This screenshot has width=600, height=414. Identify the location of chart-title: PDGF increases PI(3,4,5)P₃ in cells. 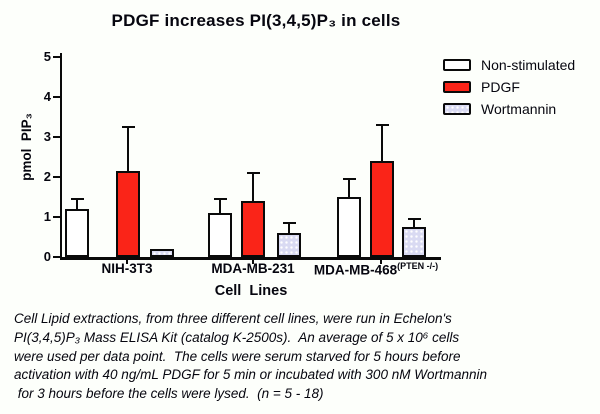
(256, 20).